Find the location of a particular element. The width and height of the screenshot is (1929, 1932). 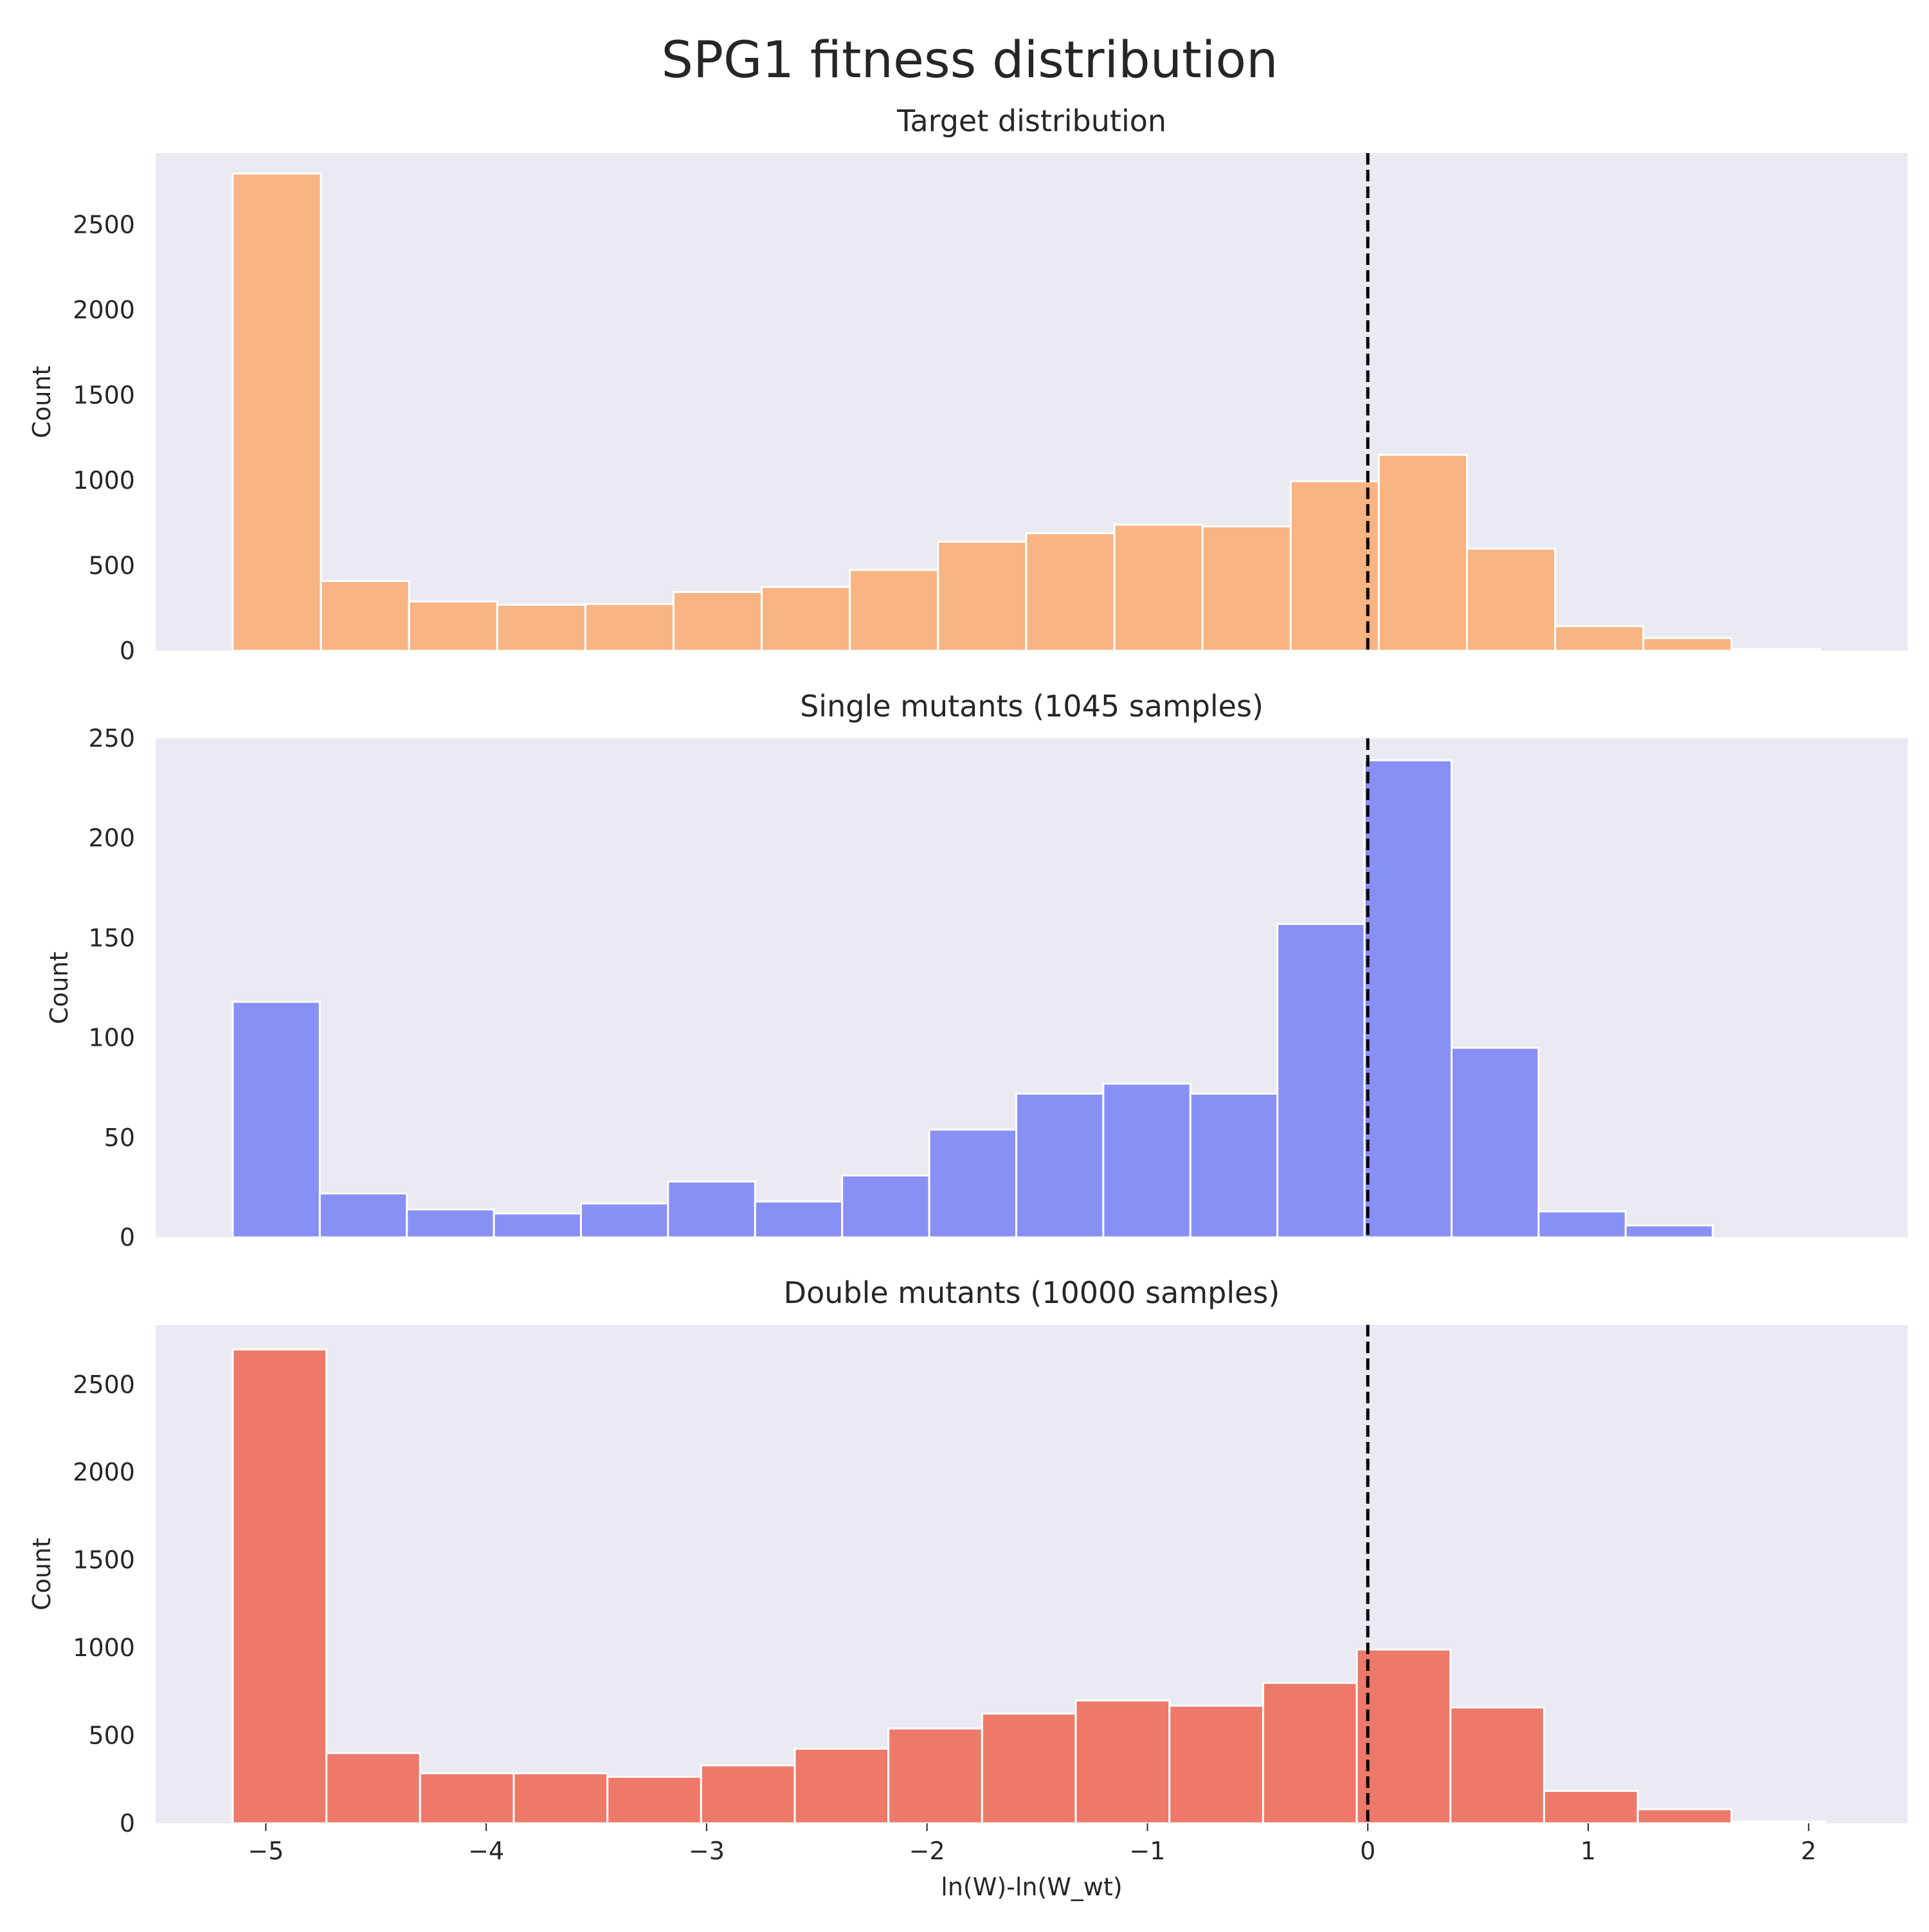

x-axis-label: ln(W)-ln(W_wt) is located at coordinates (1031, 1887).